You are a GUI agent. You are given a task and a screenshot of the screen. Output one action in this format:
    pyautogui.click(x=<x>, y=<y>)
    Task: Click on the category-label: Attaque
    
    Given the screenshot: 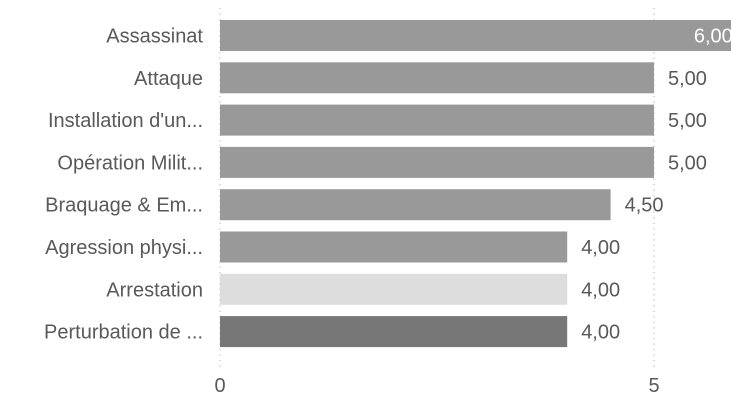 What is the action you would take?
    pyautogui.click(x=168, y=79)
    